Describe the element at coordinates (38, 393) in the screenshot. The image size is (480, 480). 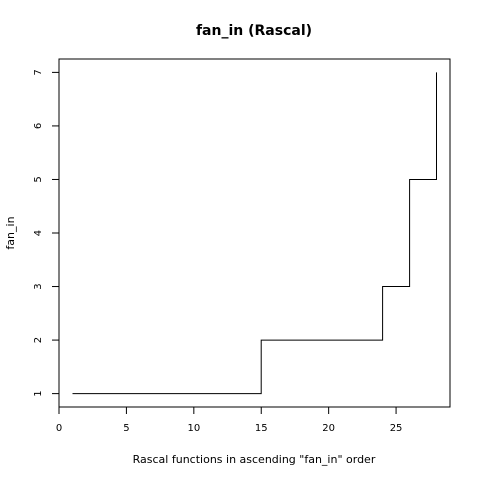
I see `y-tick-label: 1` at that location.